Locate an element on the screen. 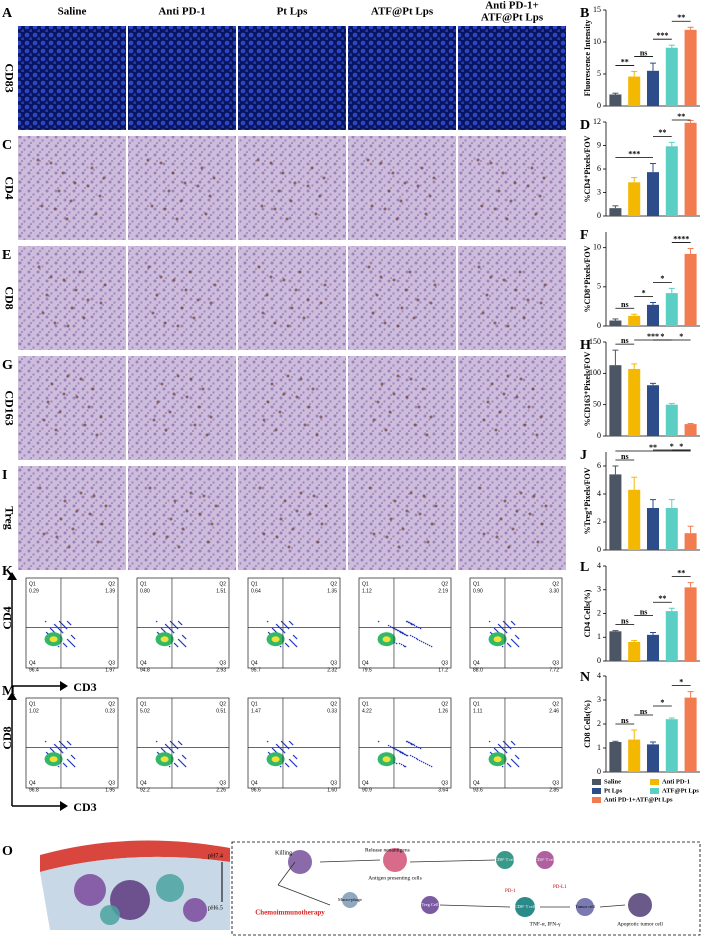 Image resolution: width=708 pixels, height=942 pixels. label: 1.35 is located at coordinates (332, 591).